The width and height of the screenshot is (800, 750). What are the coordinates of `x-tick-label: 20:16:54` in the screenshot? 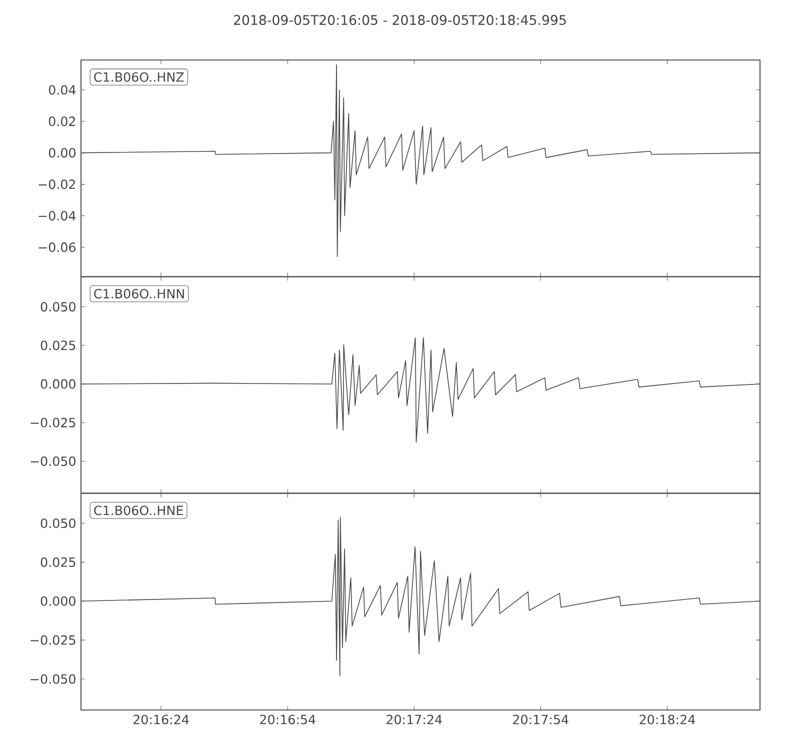 It's located at (288, 719).